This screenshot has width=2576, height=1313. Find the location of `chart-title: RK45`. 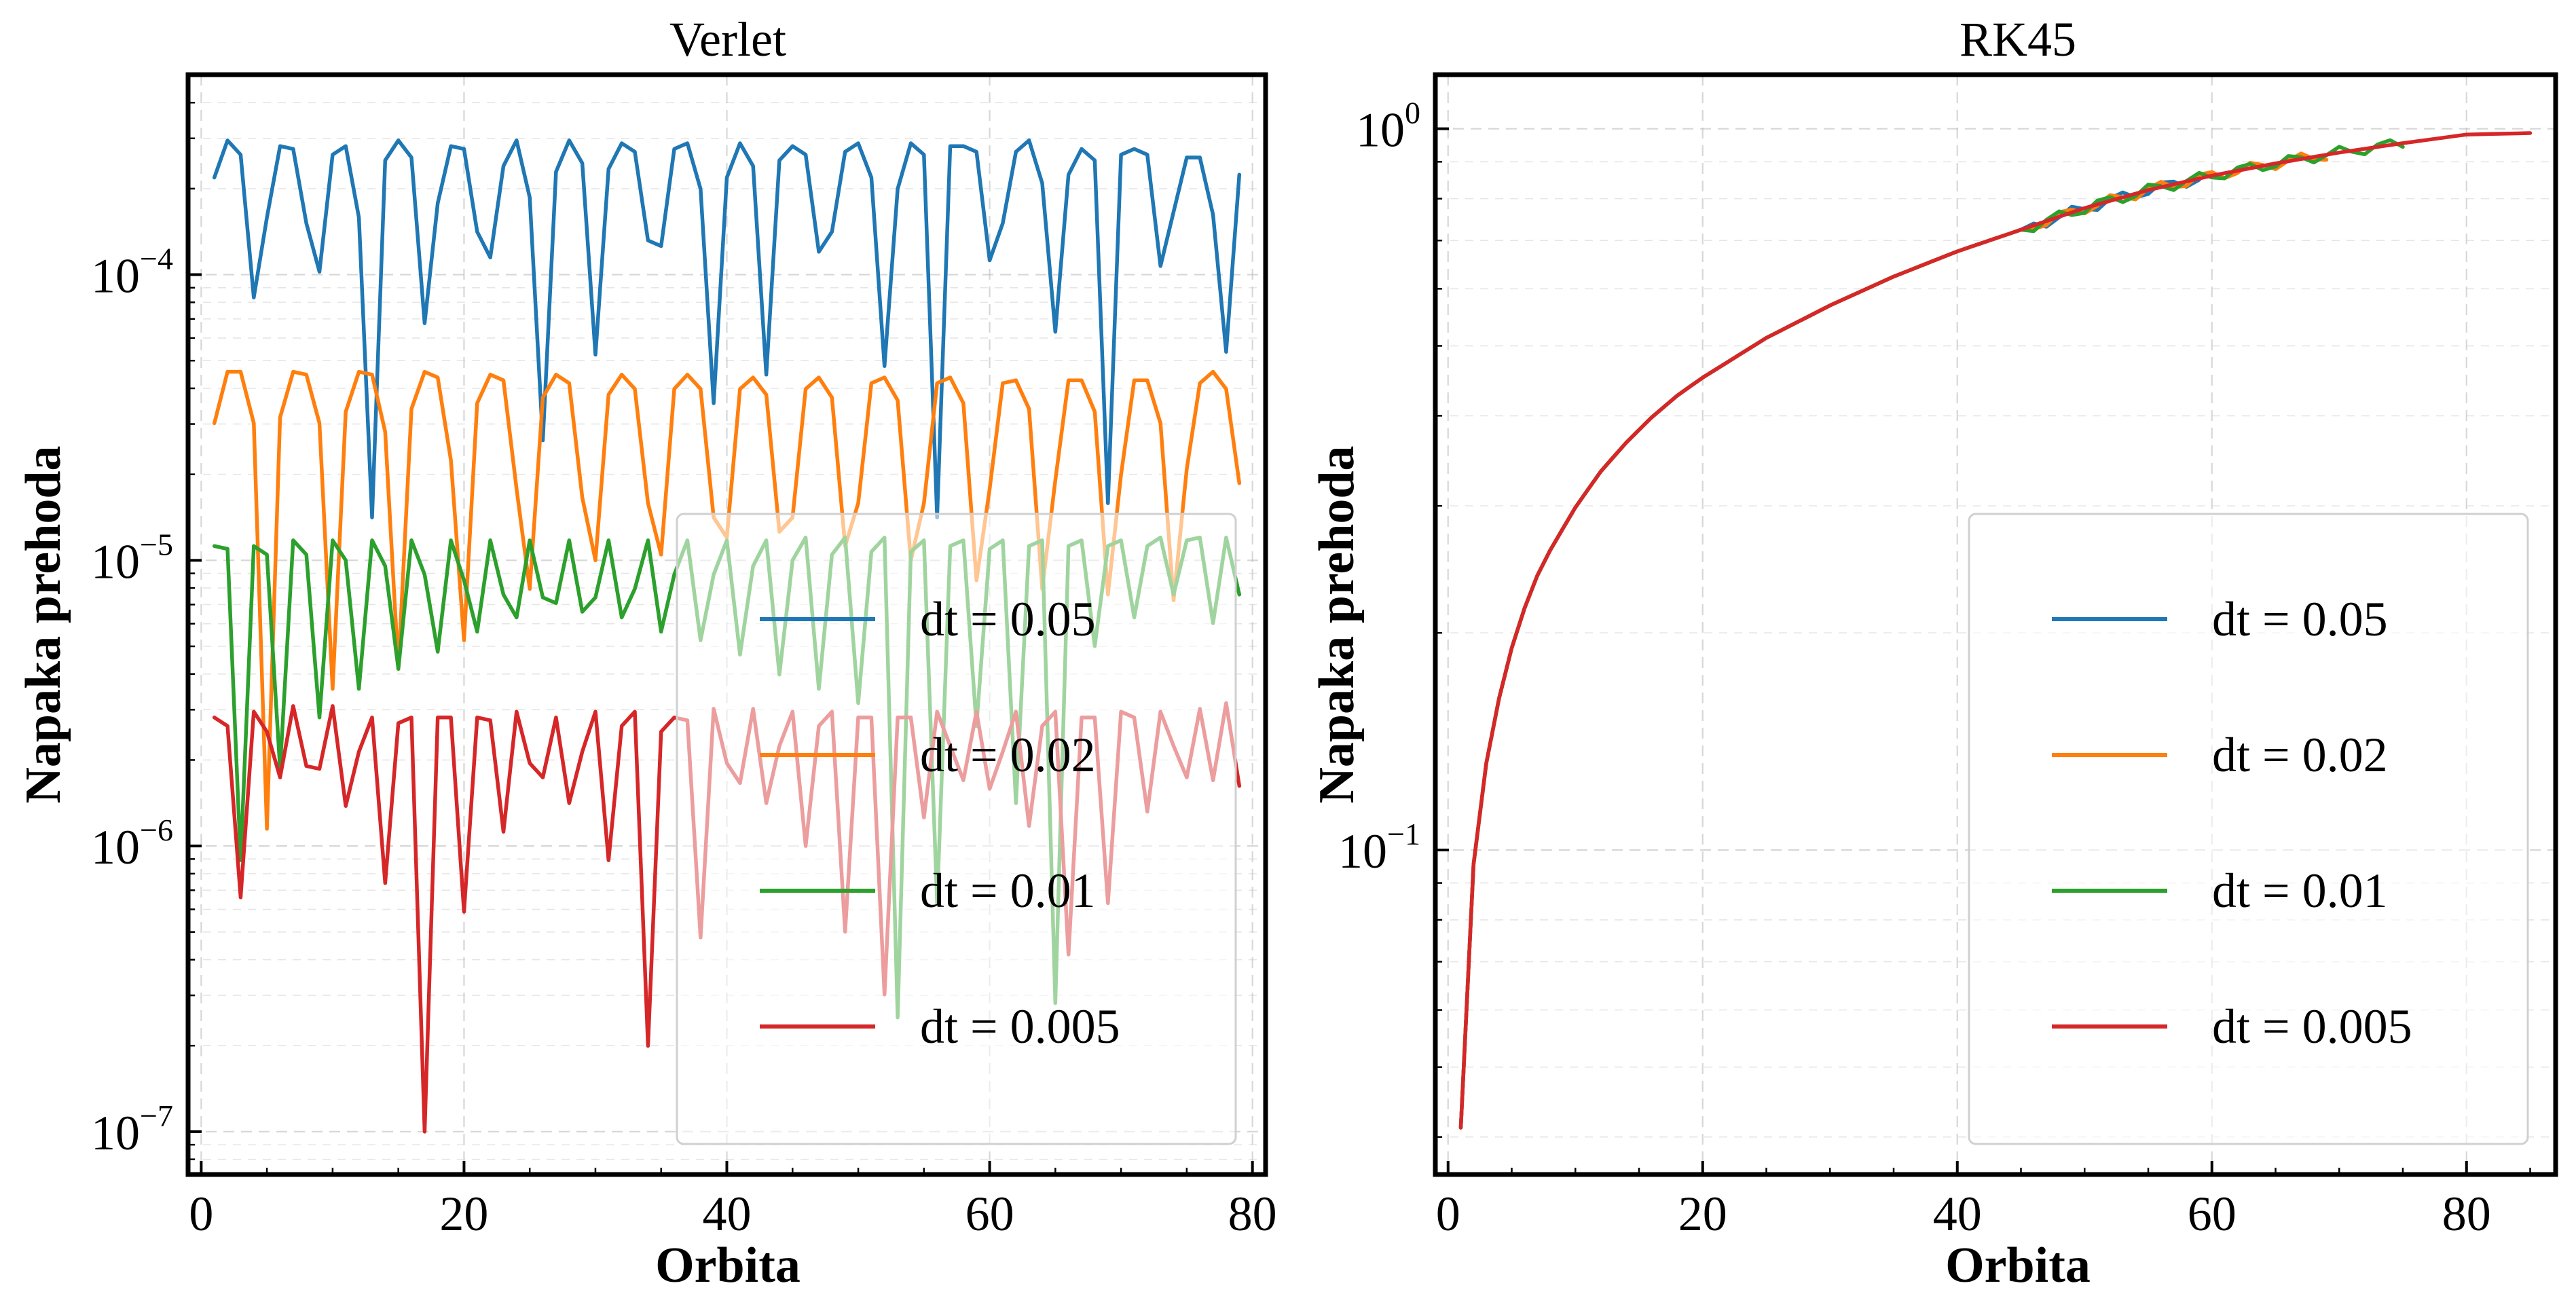

chart-title: RK45 is located at coordinates (2017, 40).